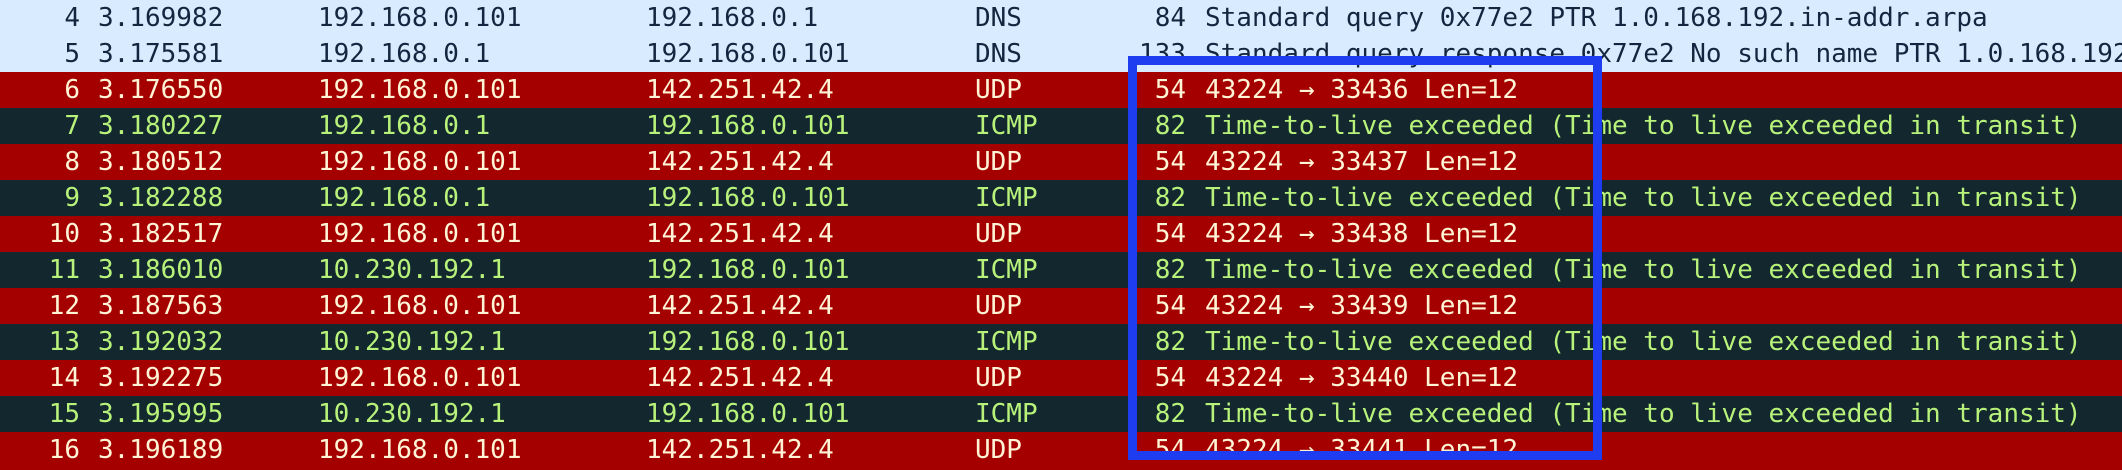  Describe the element at coordinates (161, 306) in the screenshot. I see `cell-time: 3.187563` at that location.